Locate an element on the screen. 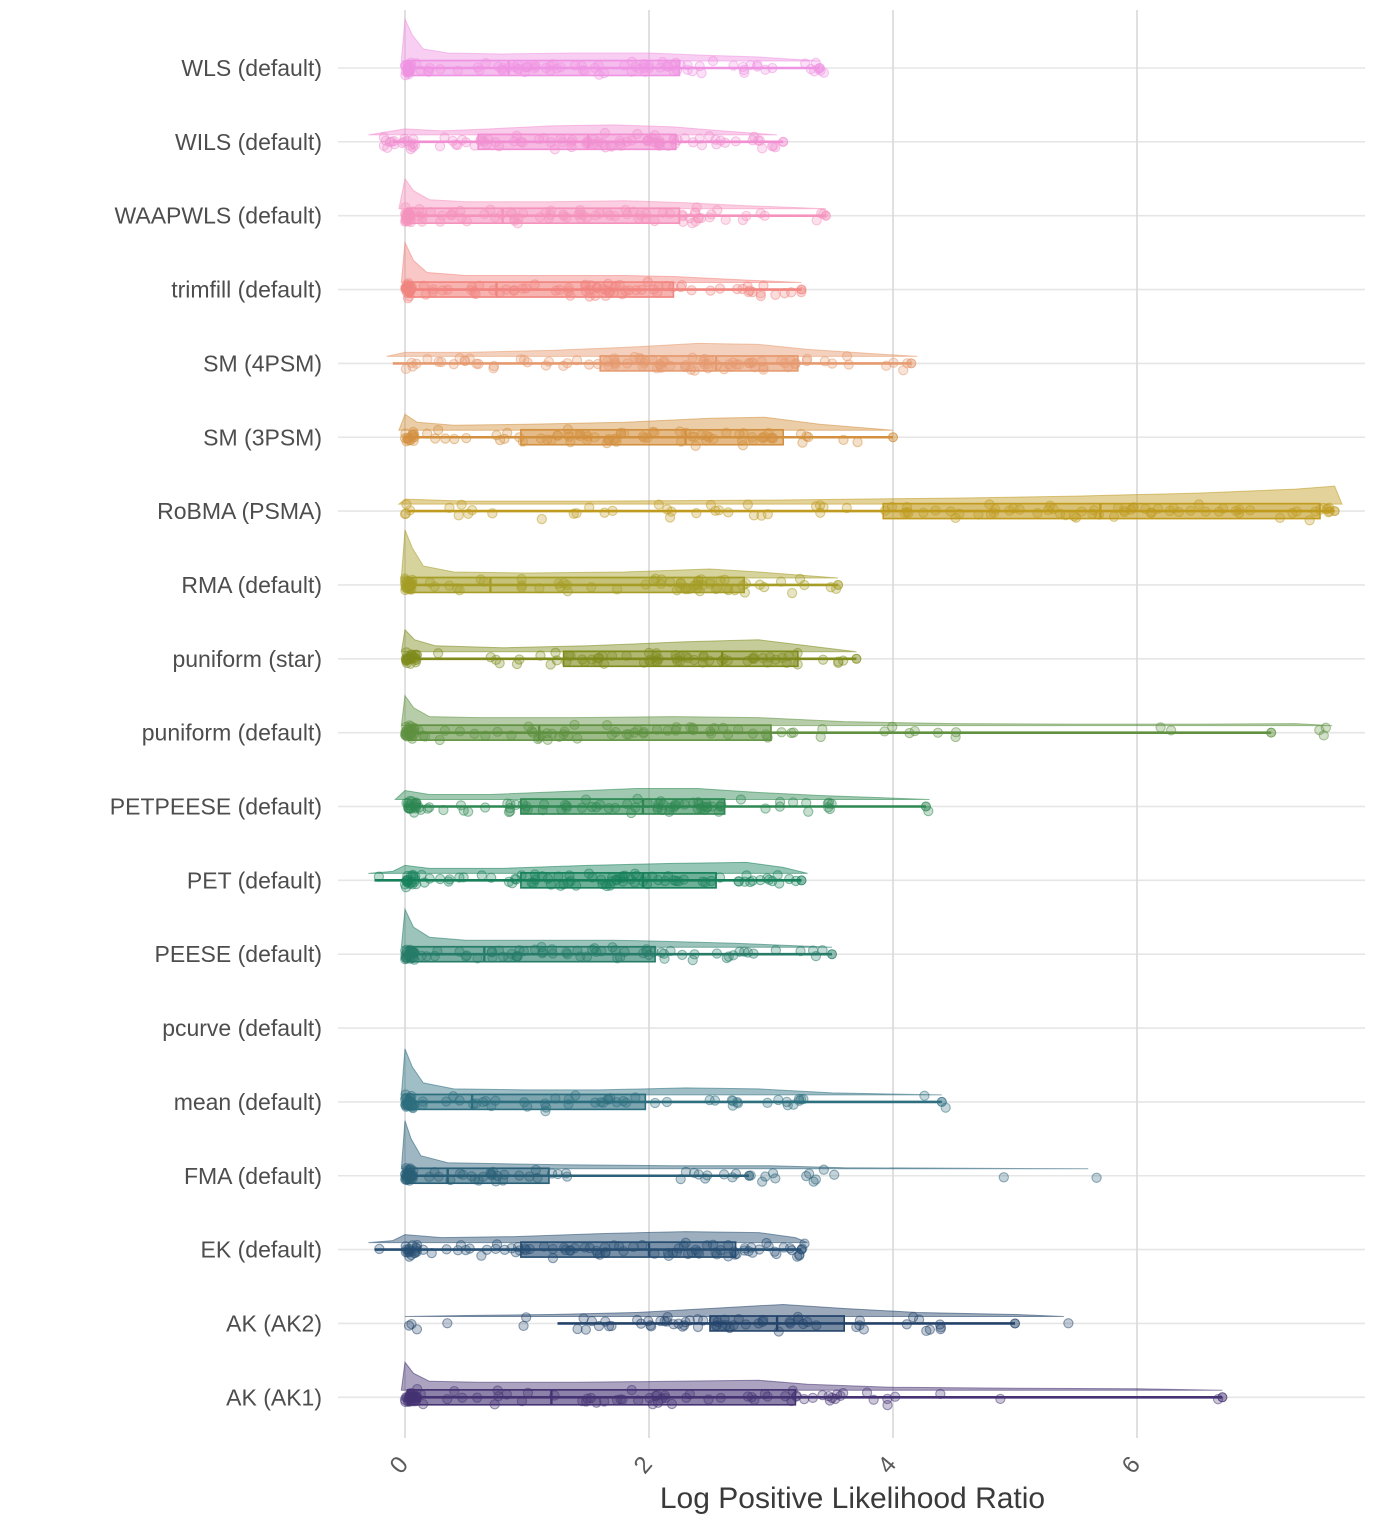 The height and width of the screenshot is (1536, 1400). category-label: RMA (default) is located at coordinates (251, 585).